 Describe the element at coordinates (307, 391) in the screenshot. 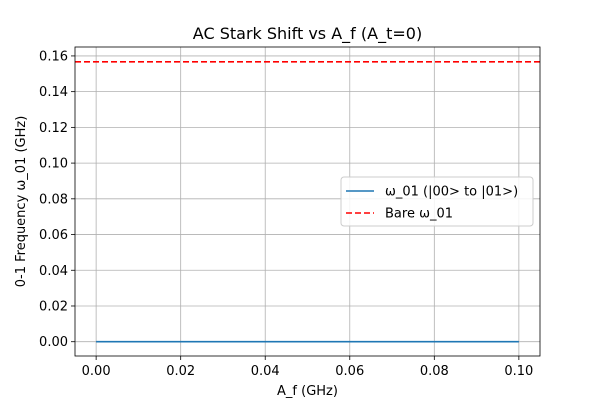

I see `x-axis-label: A_f (GHz)` at that location.